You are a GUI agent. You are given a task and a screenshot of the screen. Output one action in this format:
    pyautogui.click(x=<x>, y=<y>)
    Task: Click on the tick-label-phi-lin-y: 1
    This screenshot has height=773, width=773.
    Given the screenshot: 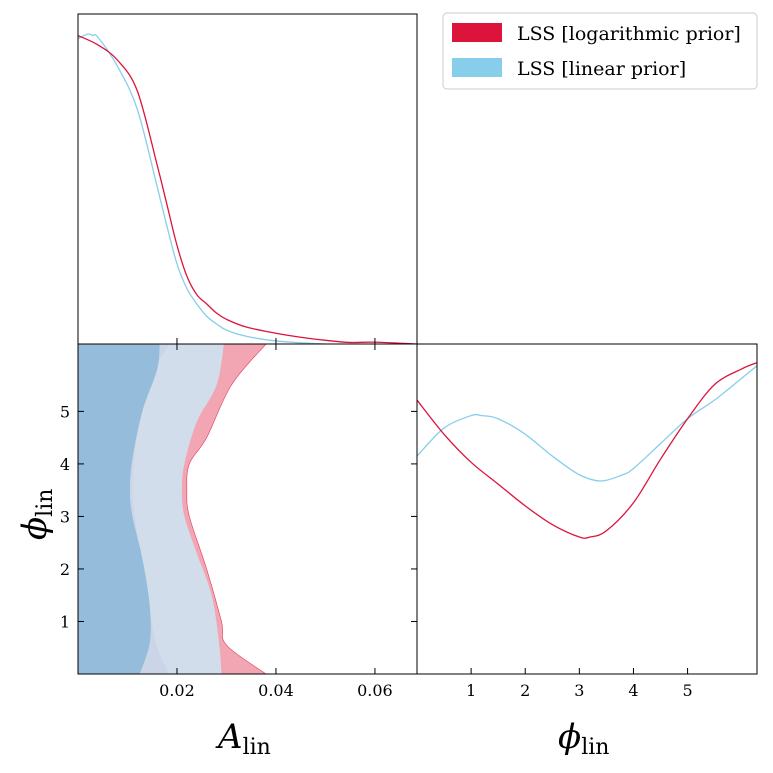 What is the action you would take?
    pyautogui.click(x=65, y=621)
    